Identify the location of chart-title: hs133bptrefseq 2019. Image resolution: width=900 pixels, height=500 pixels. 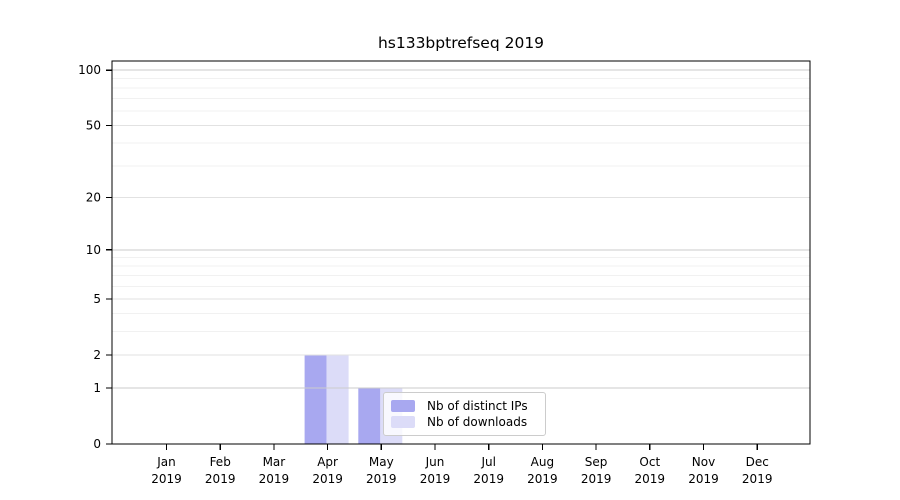
(461, 43).